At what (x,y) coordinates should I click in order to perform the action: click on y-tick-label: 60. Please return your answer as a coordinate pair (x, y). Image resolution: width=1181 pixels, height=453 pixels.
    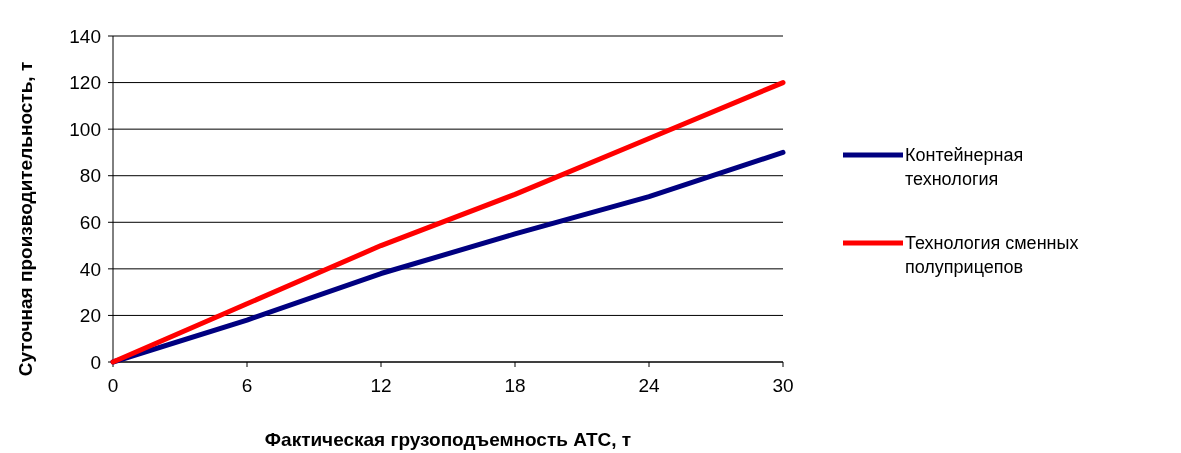
    Looking at the image, I should click on (90, 222).